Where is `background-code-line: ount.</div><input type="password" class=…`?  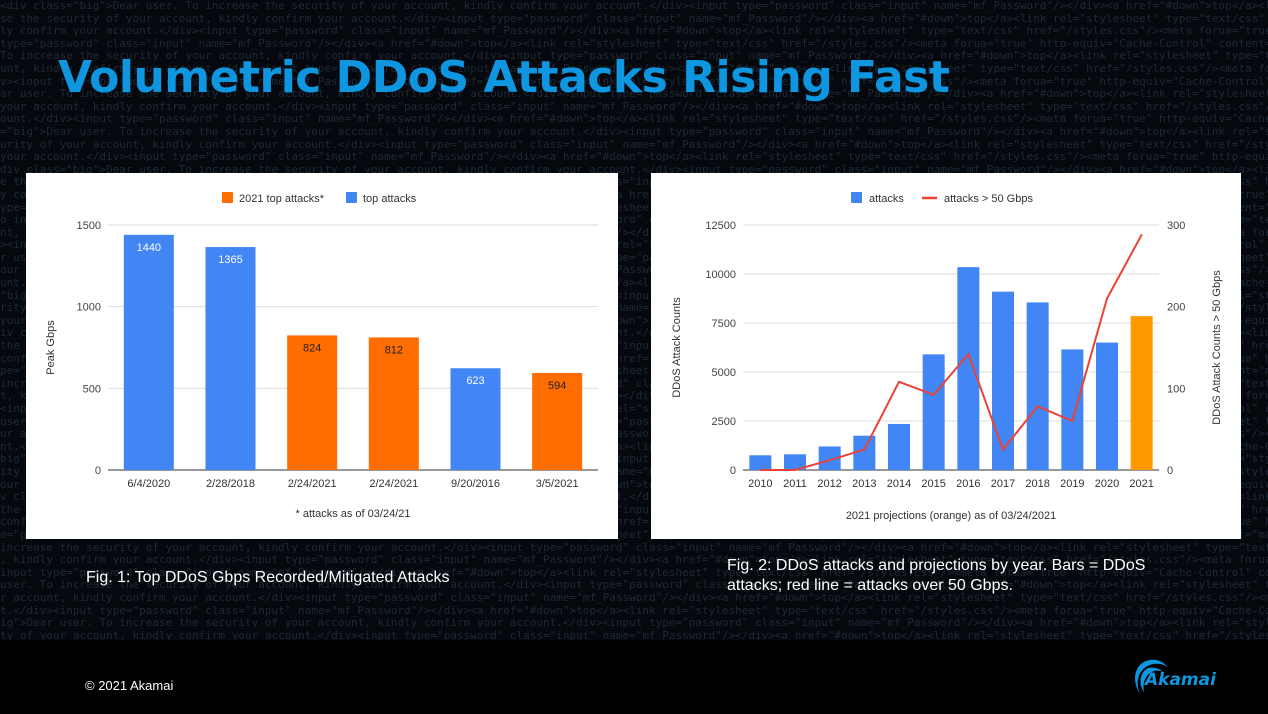 background-code-line: ount.</div><input type="password" class=… is located at coordinates (634, 119).